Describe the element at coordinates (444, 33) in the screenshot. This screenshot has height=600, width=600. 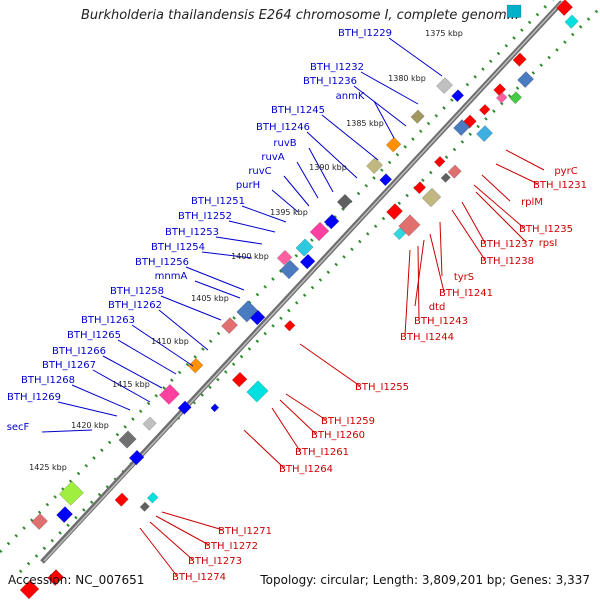
I see `scale-tick-label: 1375 kbp` at that location.